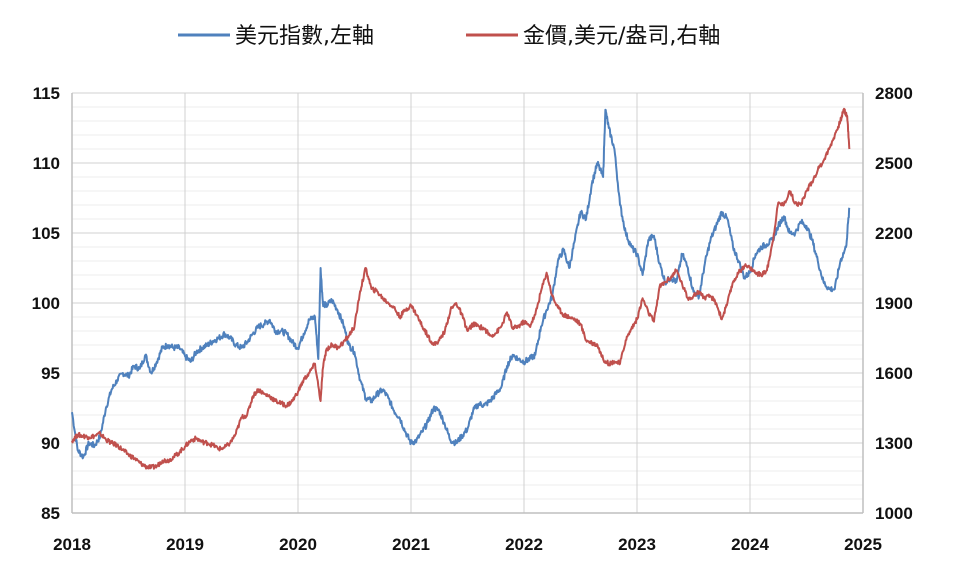  I want to click on x-axis-tick-labels: 2018 2019 2020 2021 2022 2023 2024 2025, so click(467, 544).